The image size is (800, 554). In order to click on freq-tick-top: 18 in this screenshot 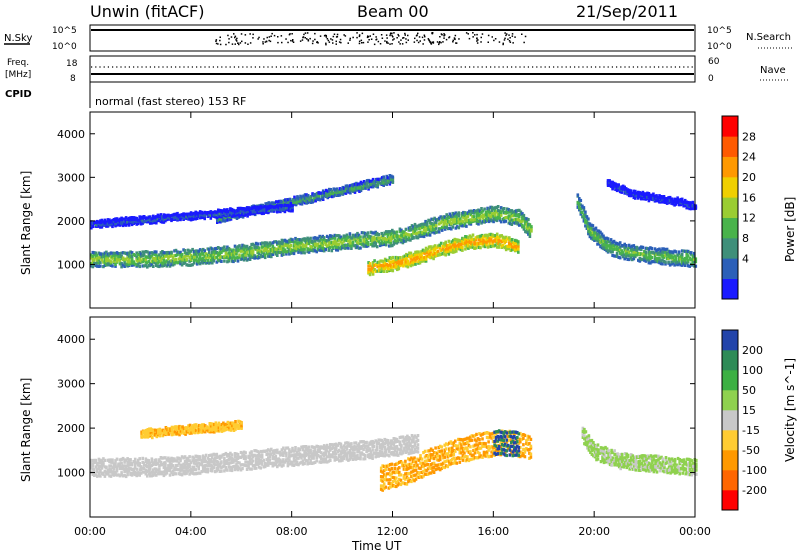, I will do `click(72, 64)`.